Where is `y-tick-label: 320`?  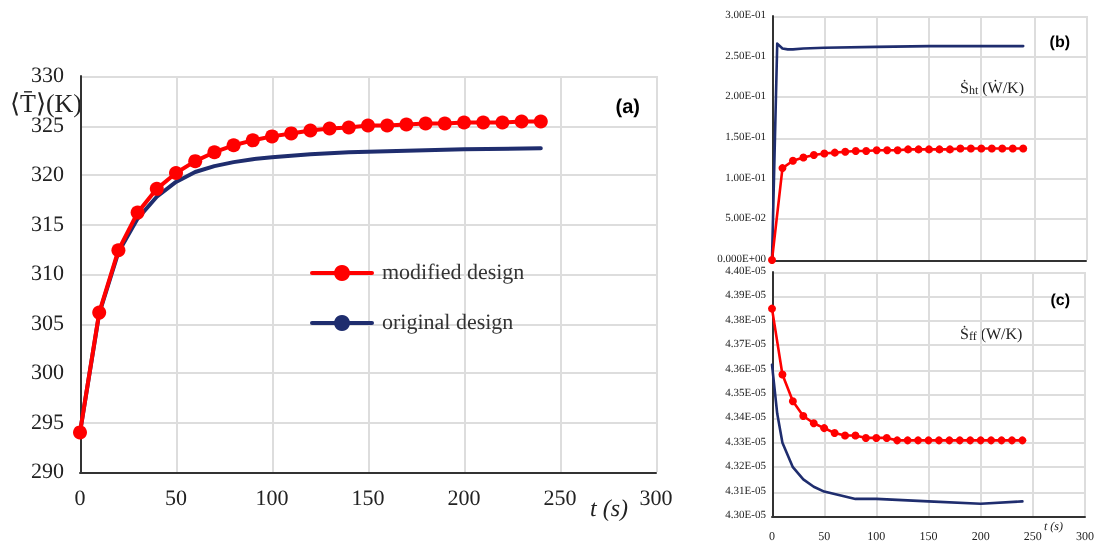 y-tick-label: 320 is located at coordinates (48, 175).